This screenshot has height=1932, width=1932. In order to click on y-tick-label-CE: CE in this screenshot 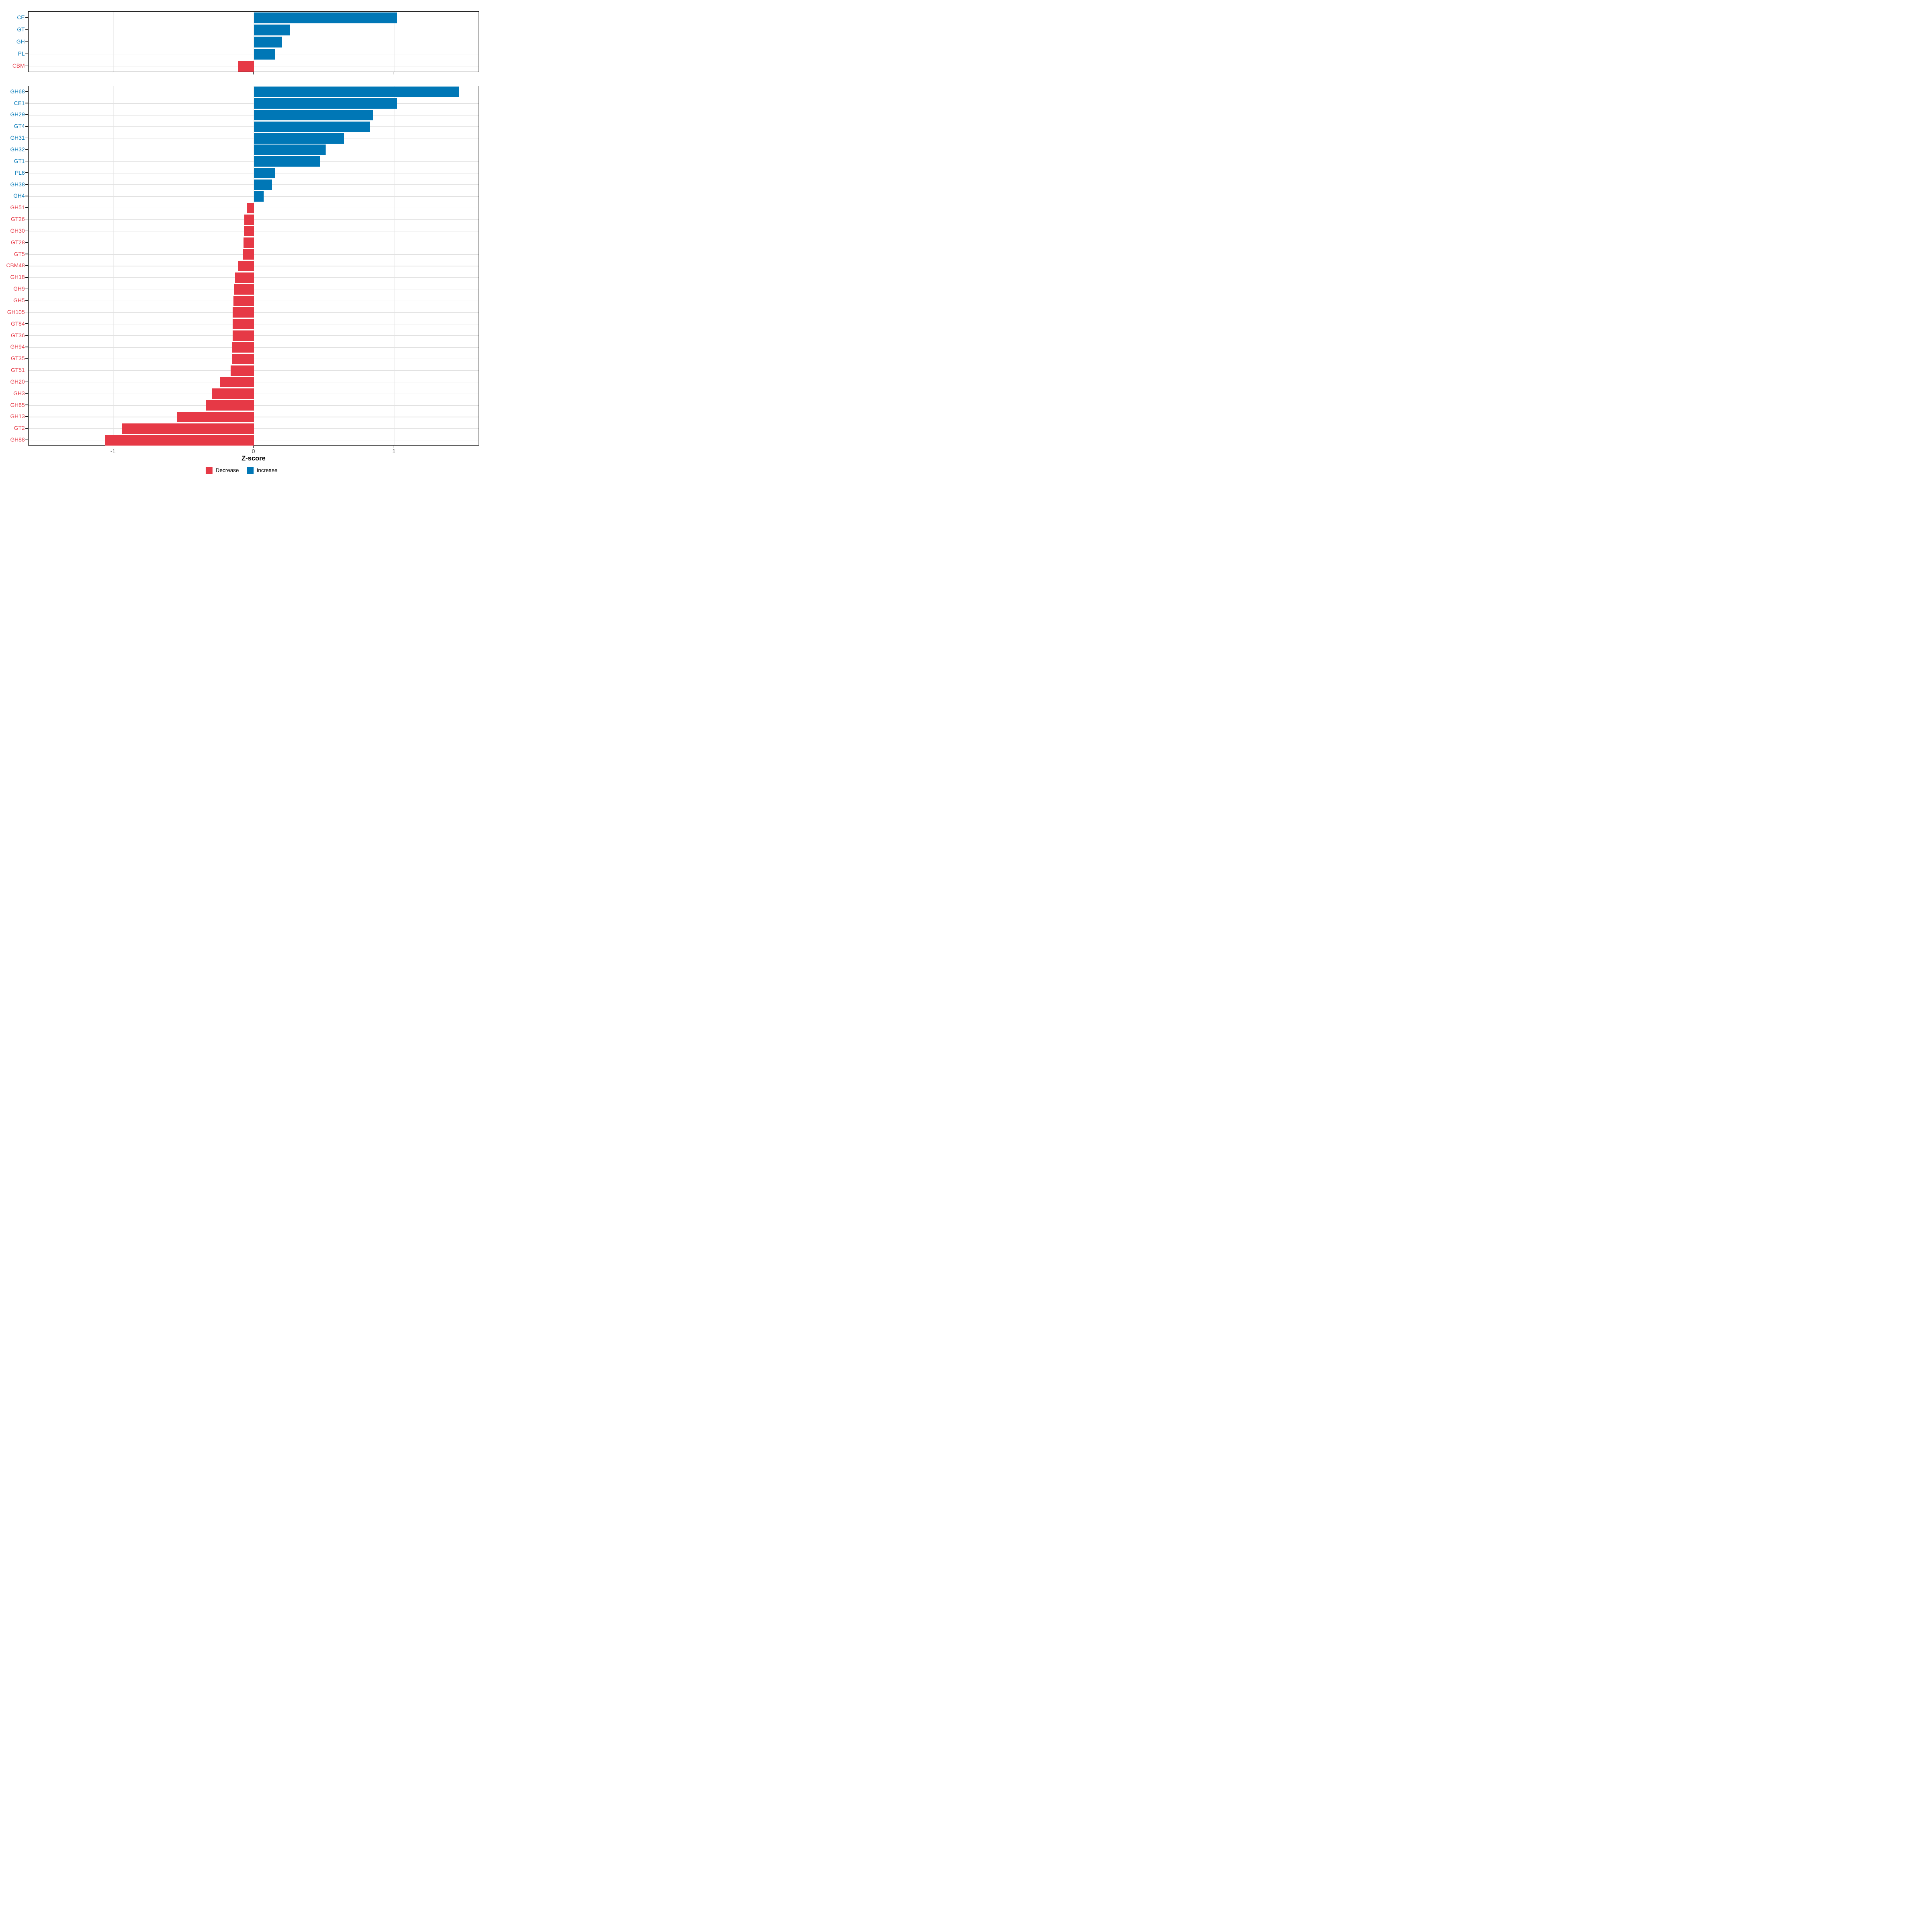, I will do `click(21, 17)`.